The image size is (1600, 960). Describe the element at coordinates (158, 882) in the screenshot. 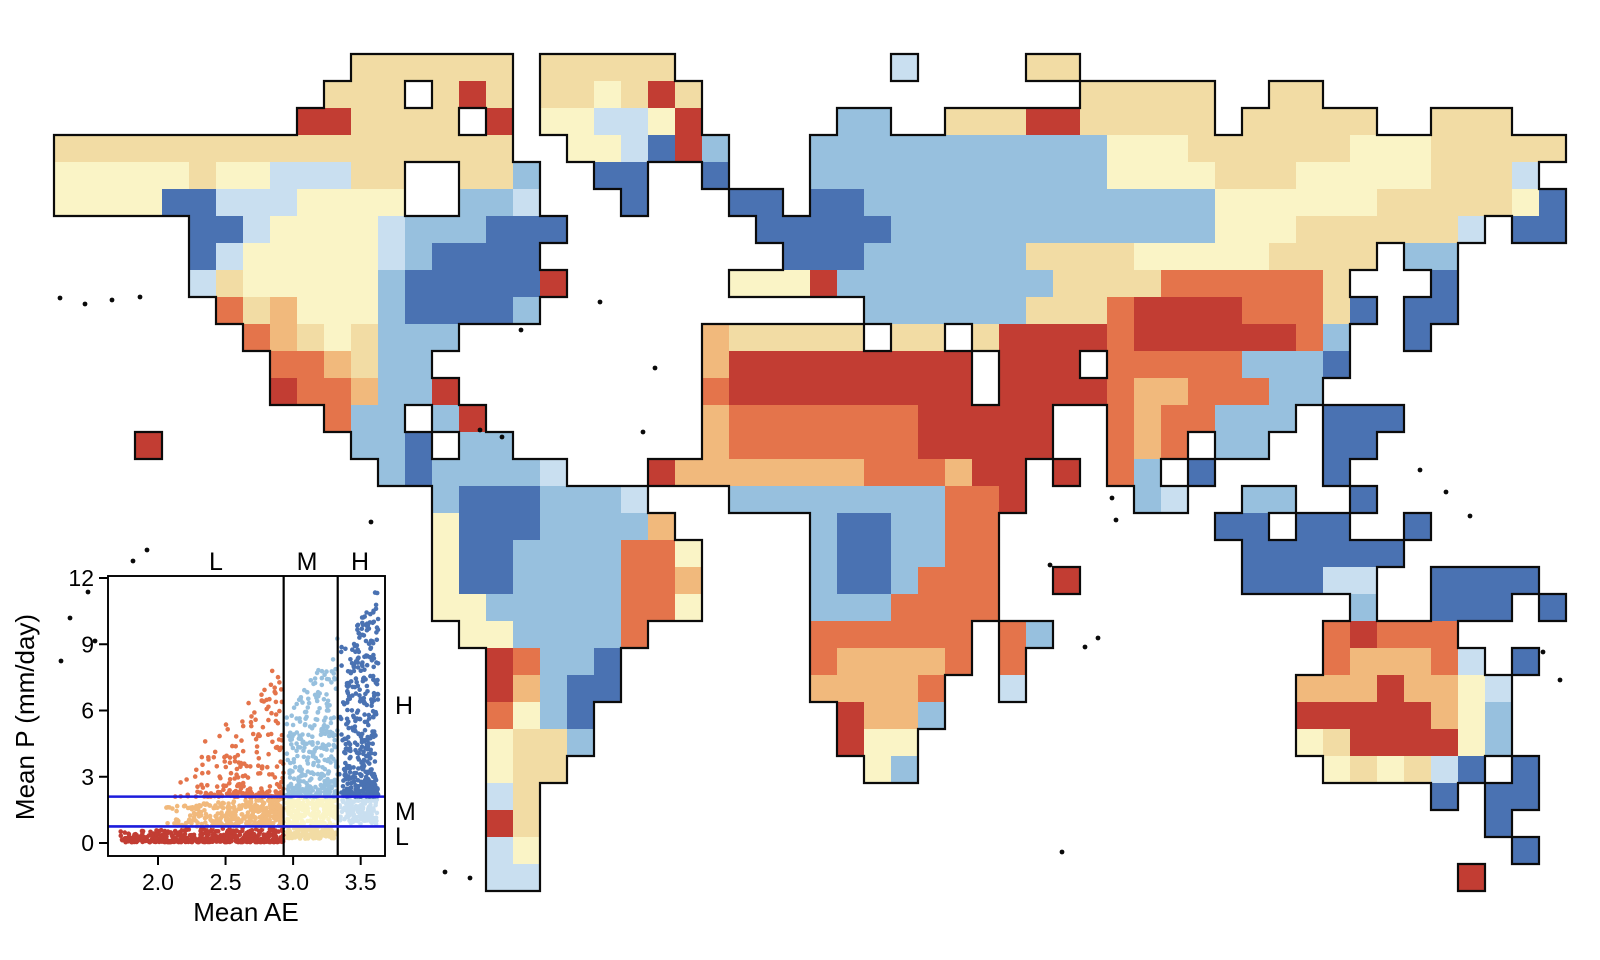

I see `x-tick-label: 2.0` at that location.